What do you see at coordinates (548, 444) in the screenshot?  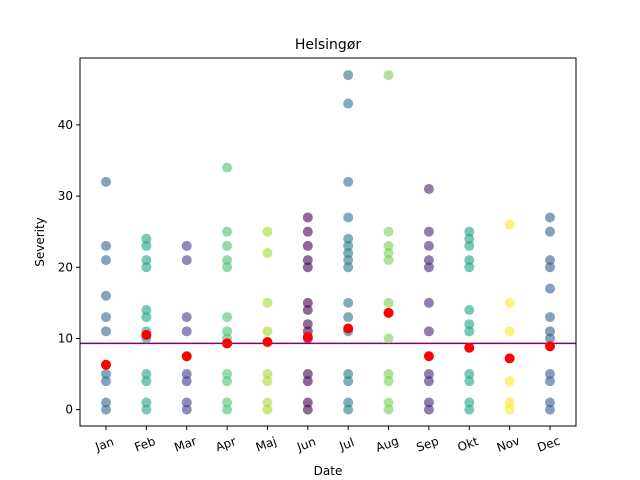 I see `x-tick-label: Dec` at bounding box center [548, 444].